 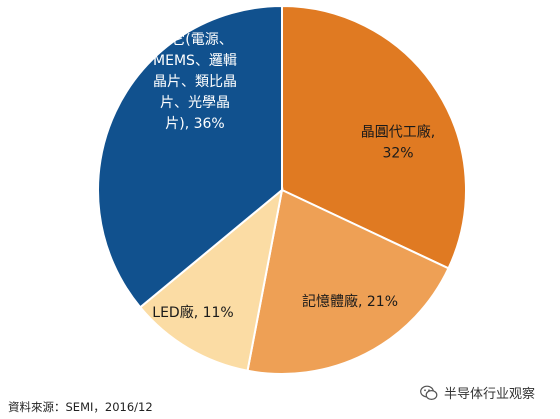 I want to click on watermark: 半导体行业观察, so click(x=477, y=392).